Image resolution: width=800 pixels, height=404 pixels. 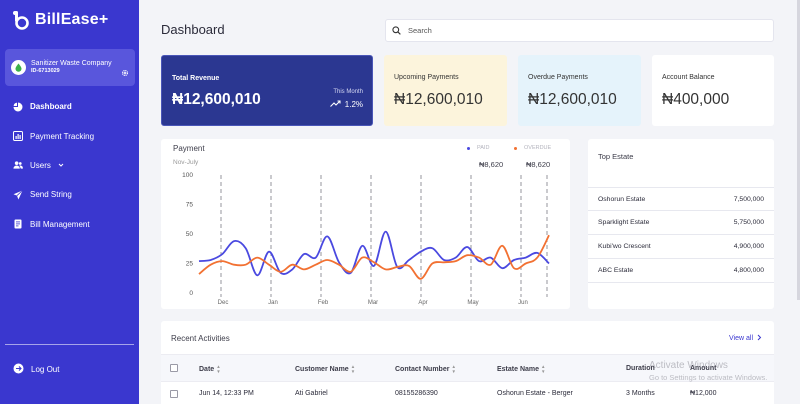 I want to click on estate-row: Sparklight Estate 5,750,000, so click(x=681, y=223).